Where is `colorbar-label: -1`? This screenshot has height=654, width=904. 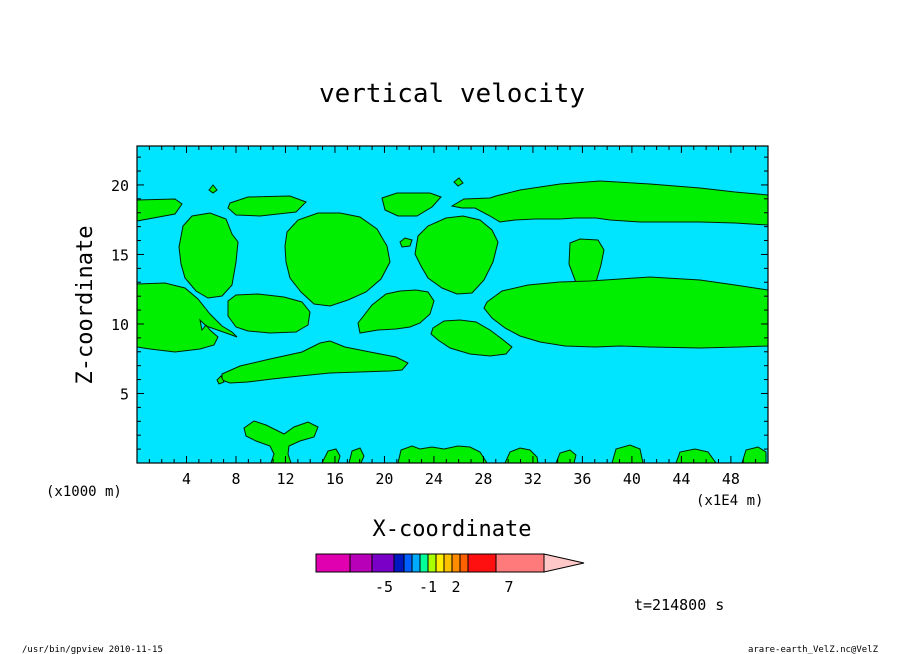 colorbar-label: -1 is located at coordinates (428, 587).